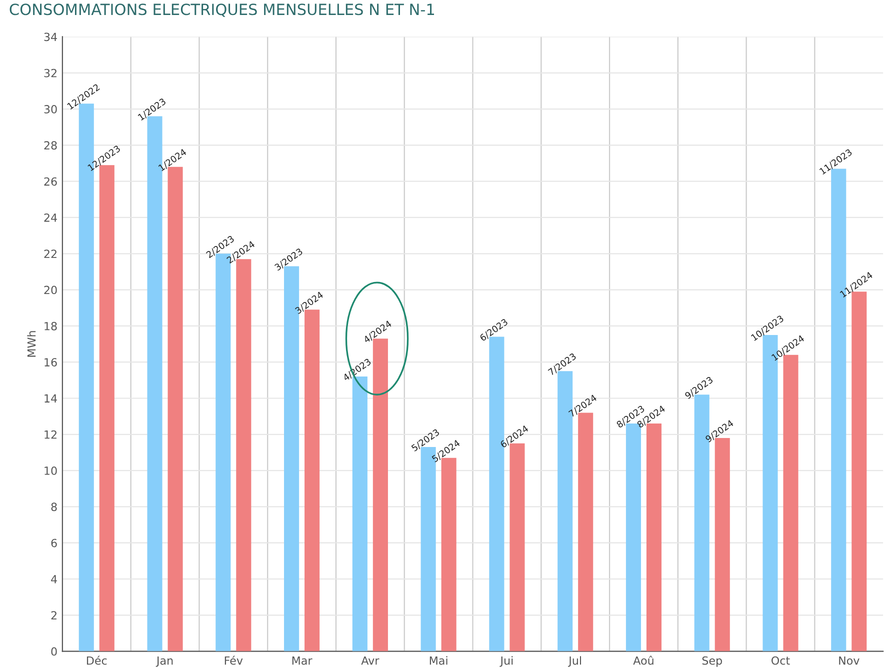 Image resolution: width=892 pixels, height=668 pixels. Describe the element at coordinates (54, 651) in the screenshot. I see `y-tick-label: 0` at that location.